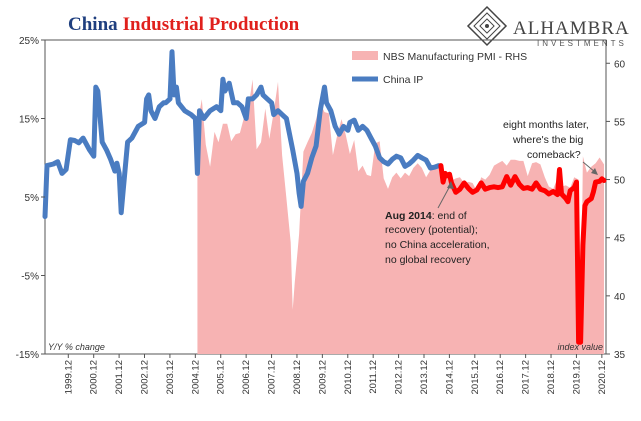 The image size is (641, 421). I want to click on y-left-tick-label: -15%, so click(27, 355).